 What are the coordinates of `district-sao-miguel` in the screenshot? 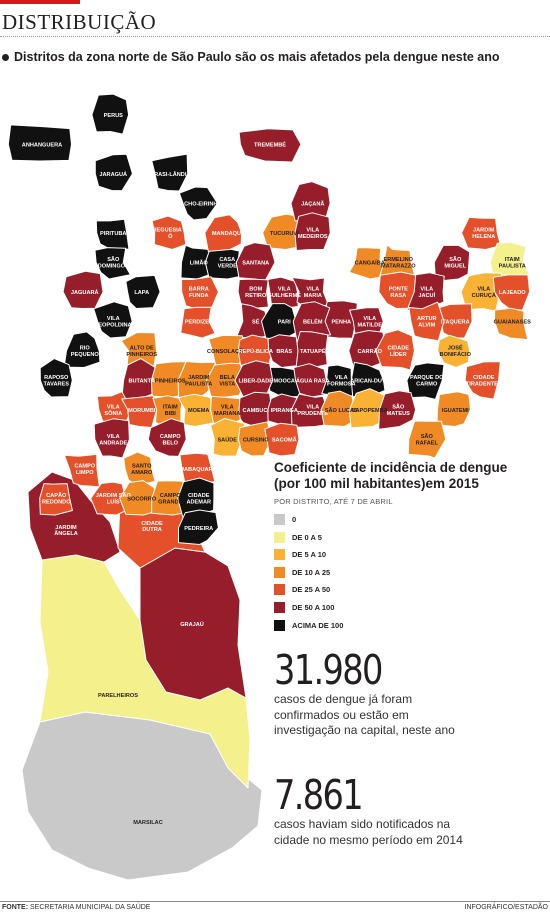 It's located at (452, 263).